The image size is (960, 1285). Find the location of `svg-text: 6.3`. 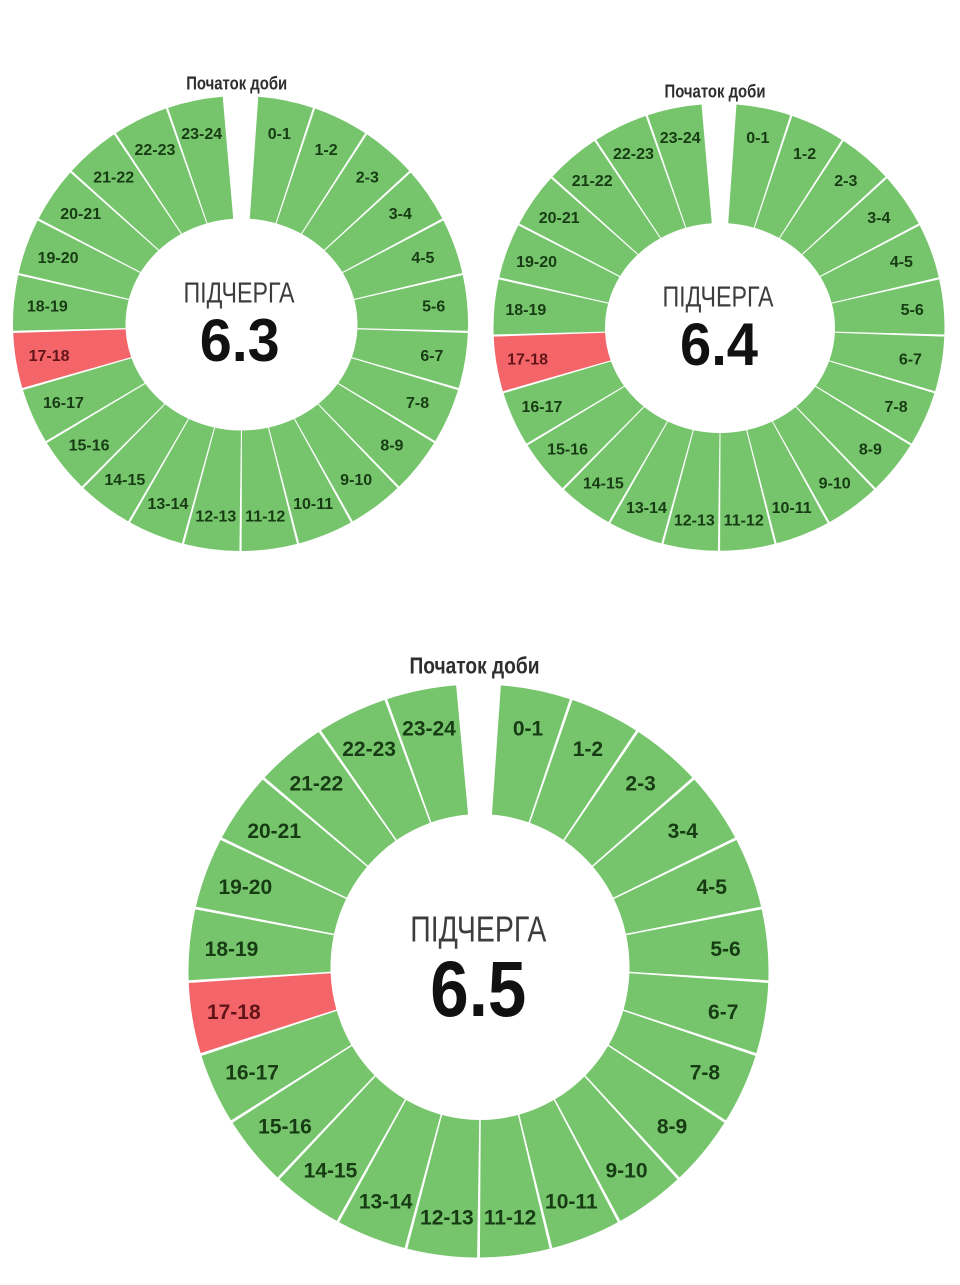

svg-text: 6.3 is located at coordinates (240, 340).